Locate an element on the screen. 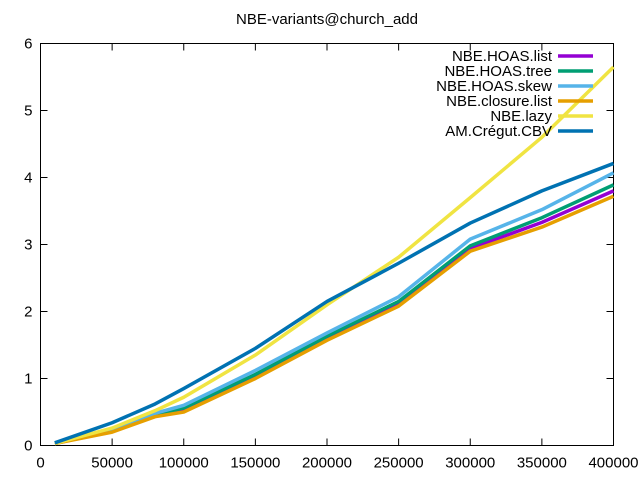 This screenshot has width=640, height=480. y-tick-label: 4 is located at coordinates (28, 178).